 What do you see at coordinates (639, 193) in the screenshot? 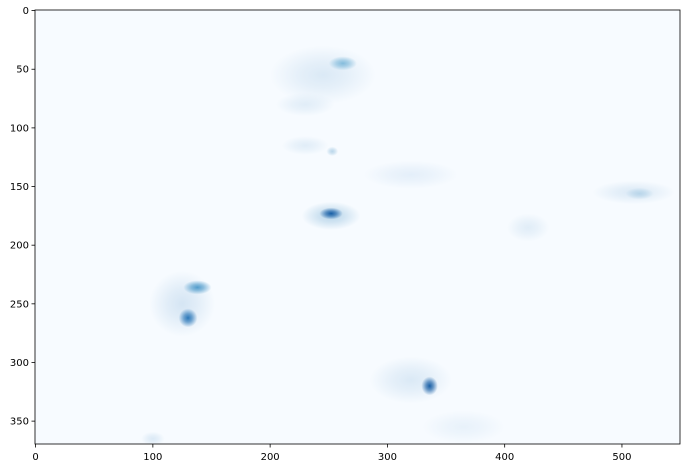
I see `heatmap-feature-cloud-core-east` at bounding box center [639, 193].